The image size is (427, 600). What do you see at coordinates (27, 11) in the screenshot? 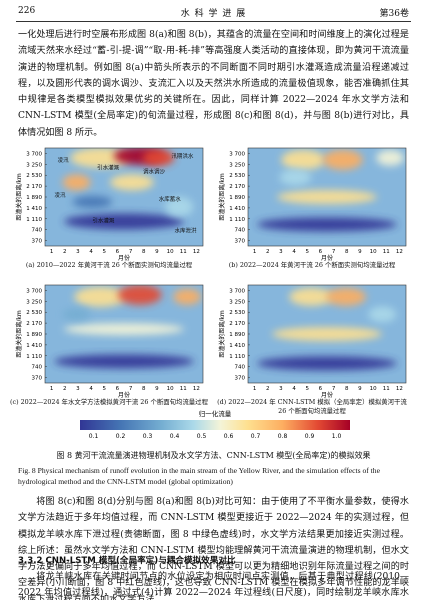
I see `page-number: 226` at bounding box center [27, 11].